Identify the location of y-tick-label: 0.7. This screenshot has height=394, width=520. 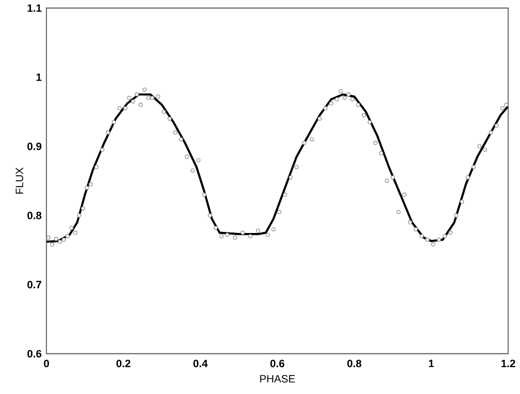
(34, 285).